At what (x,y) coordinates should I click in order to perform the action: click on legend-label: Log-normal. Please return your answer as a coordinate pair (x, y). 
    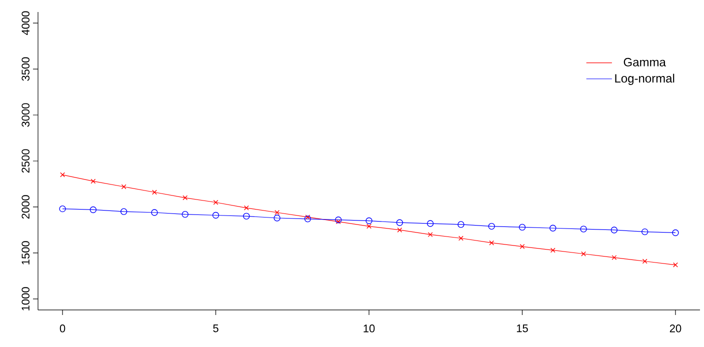
    Looking at the image, I should click on (644, 79).